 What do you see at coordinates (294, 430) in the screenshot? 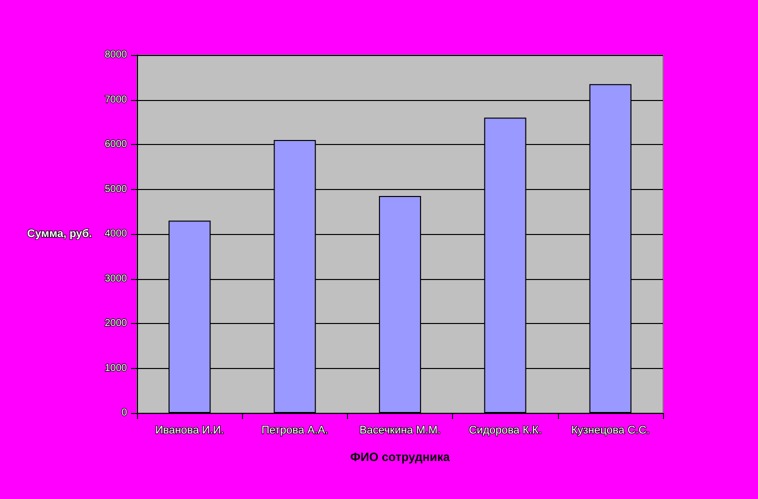
I see `x-tick-label: Петрова А.А.` at bounding box center [294, 430].